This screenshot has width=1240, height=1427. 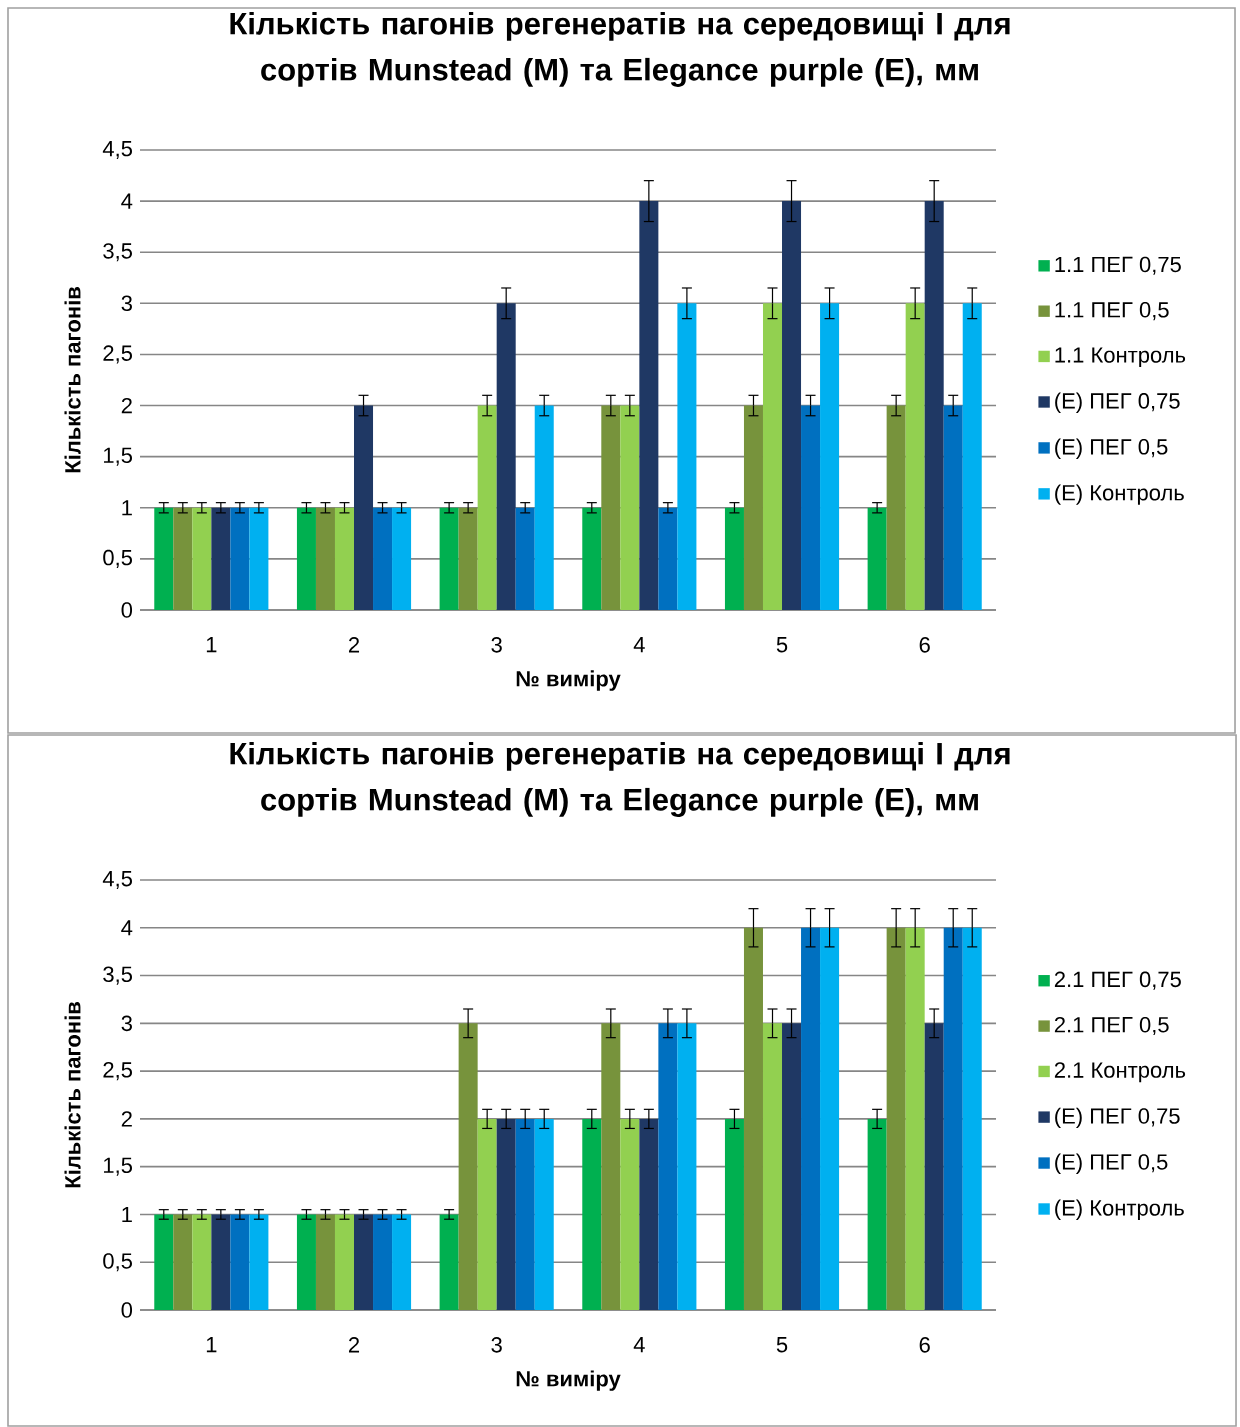 What do you see at coordinates (1112, 311) in the screenshot?
I see `legend-label: 1.1 ПЕГ 0,5` at bounding box center [1112, 311].